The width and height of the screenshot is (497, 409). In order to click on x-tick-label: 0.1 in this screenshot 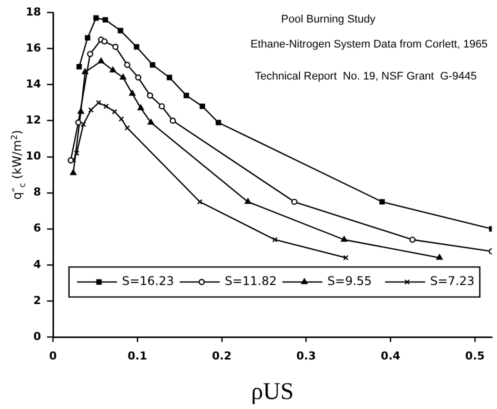, I will do `click(138, 355)`.